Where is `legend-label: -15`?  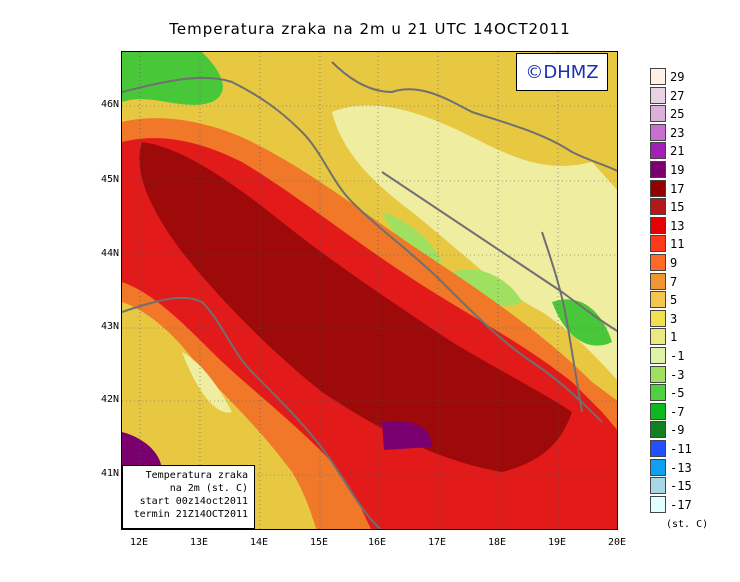
legend-label: -15 is located at coordinates (681, 486).